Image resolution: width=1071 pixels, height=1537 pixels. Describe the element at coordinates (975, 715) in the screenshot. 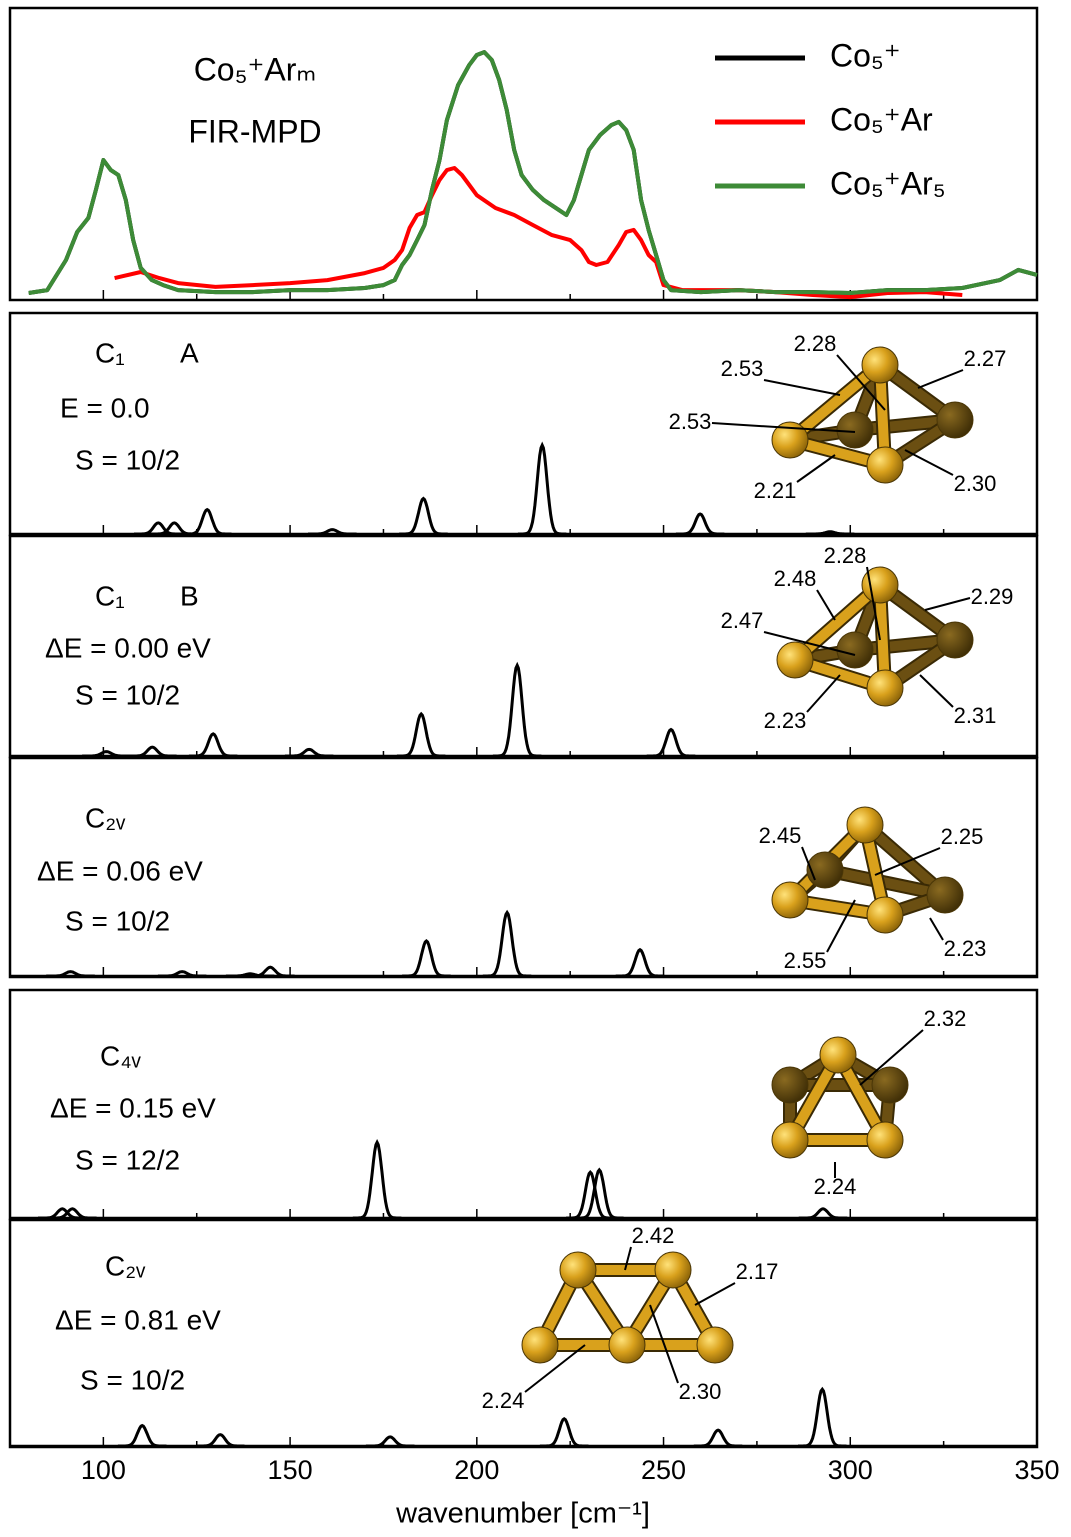

I see `bond-length-label: 2.31` at that location.